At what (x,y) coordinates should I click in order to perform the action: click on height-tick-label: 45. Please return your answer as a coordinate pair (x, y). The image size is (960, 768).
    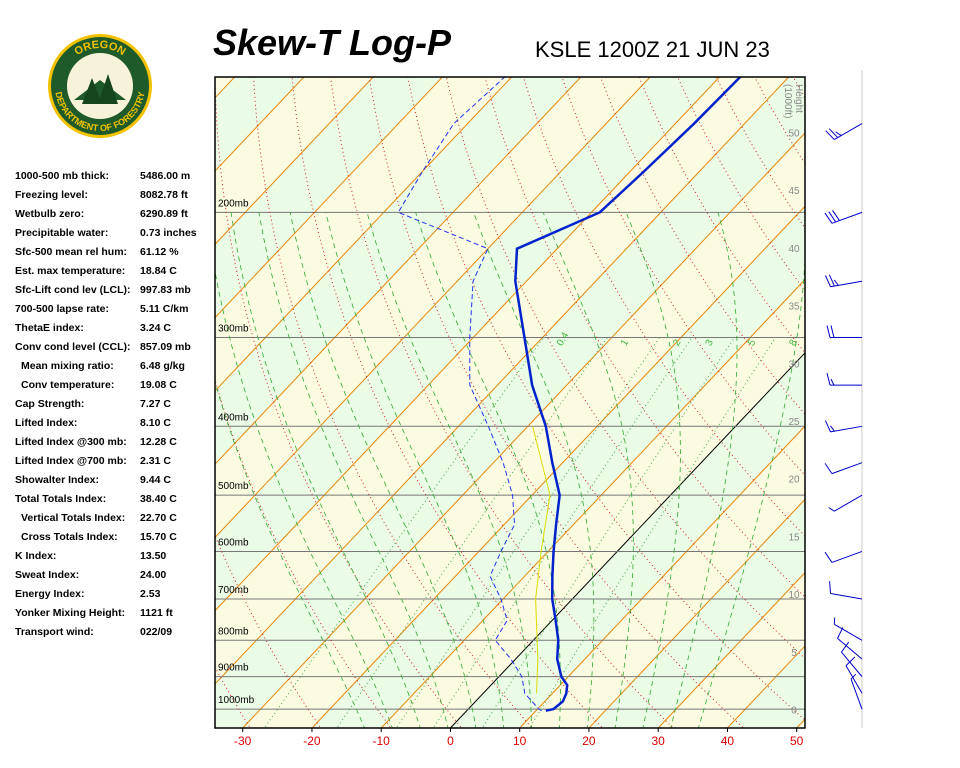
    Looking at the image, I should click on (794, 191).